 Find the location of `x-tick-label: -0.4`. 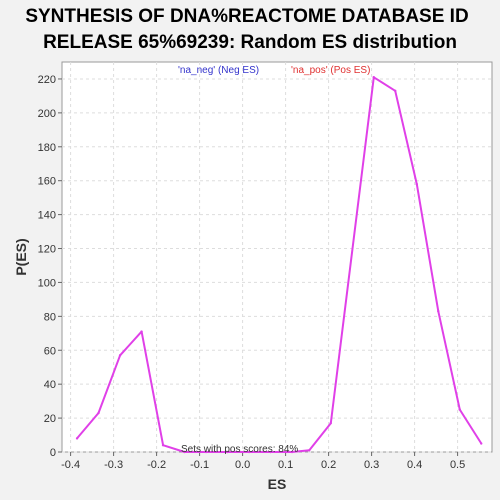

x-tick-label: -0.4 is located at coordinates (70, 465).